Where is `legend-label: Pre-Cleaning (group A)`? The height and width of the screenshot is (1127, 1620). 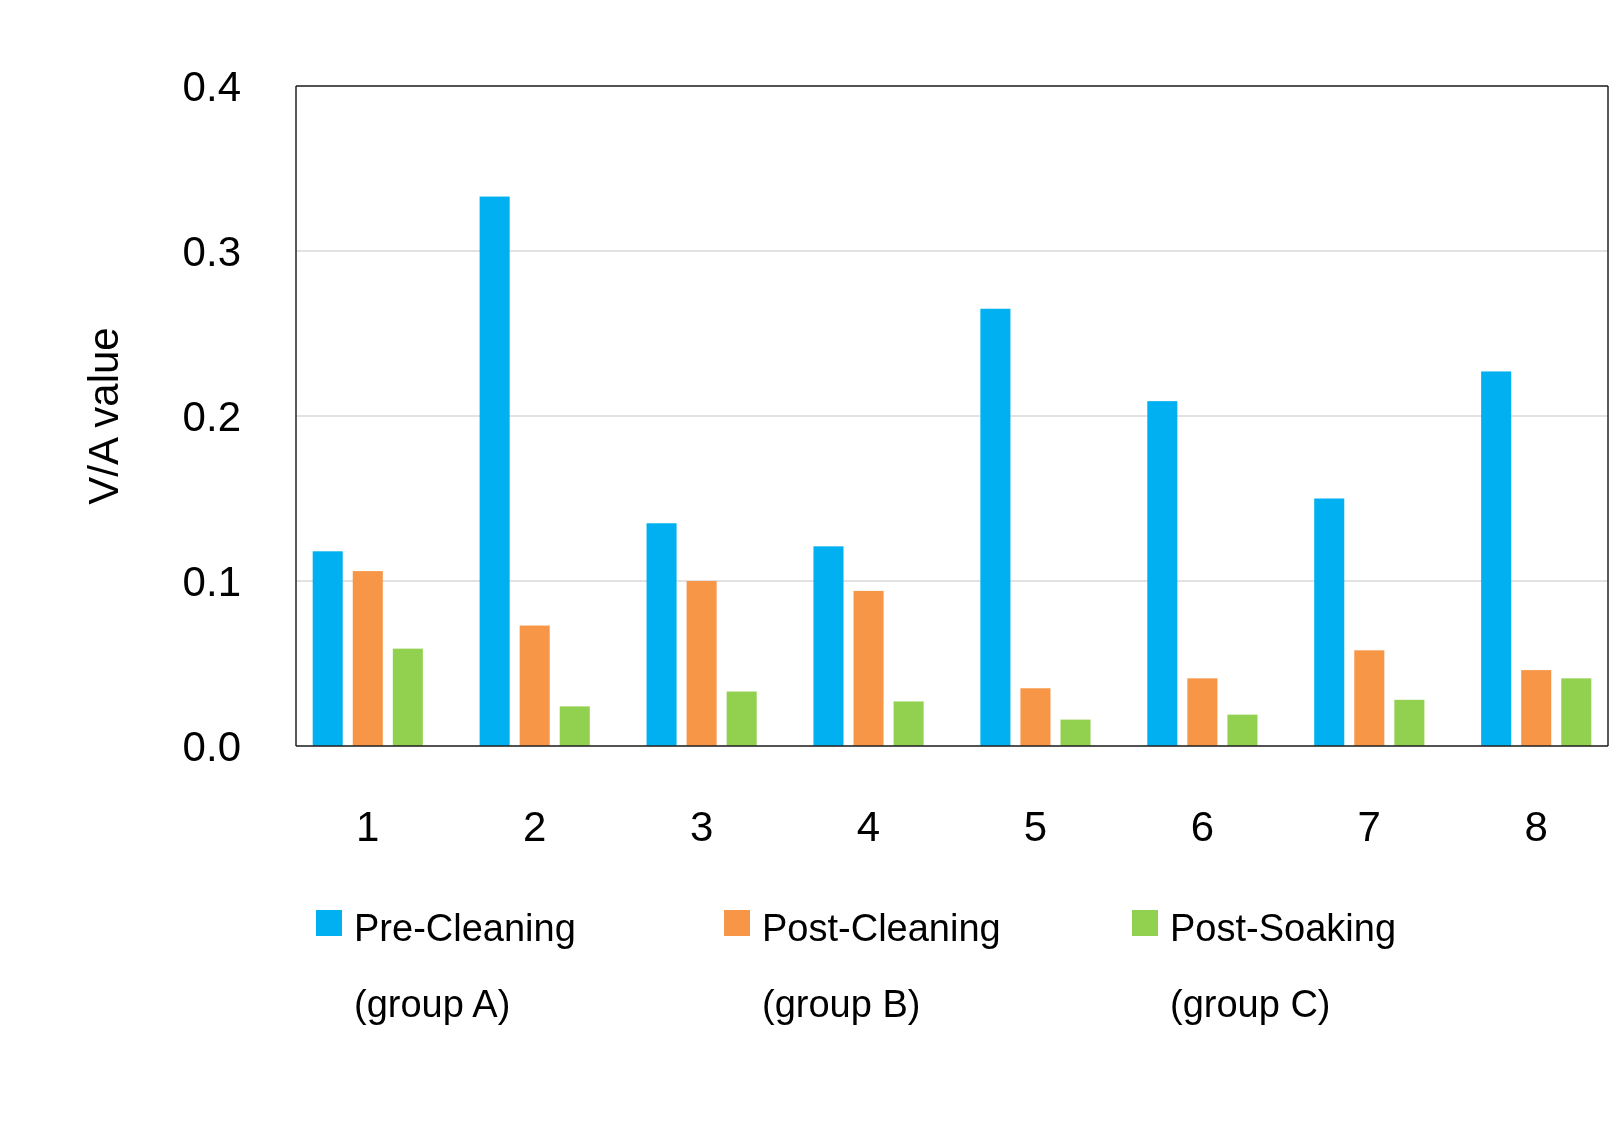 legend-label: Pre-Cleaning (group A) is located at coordinates (465, 966).